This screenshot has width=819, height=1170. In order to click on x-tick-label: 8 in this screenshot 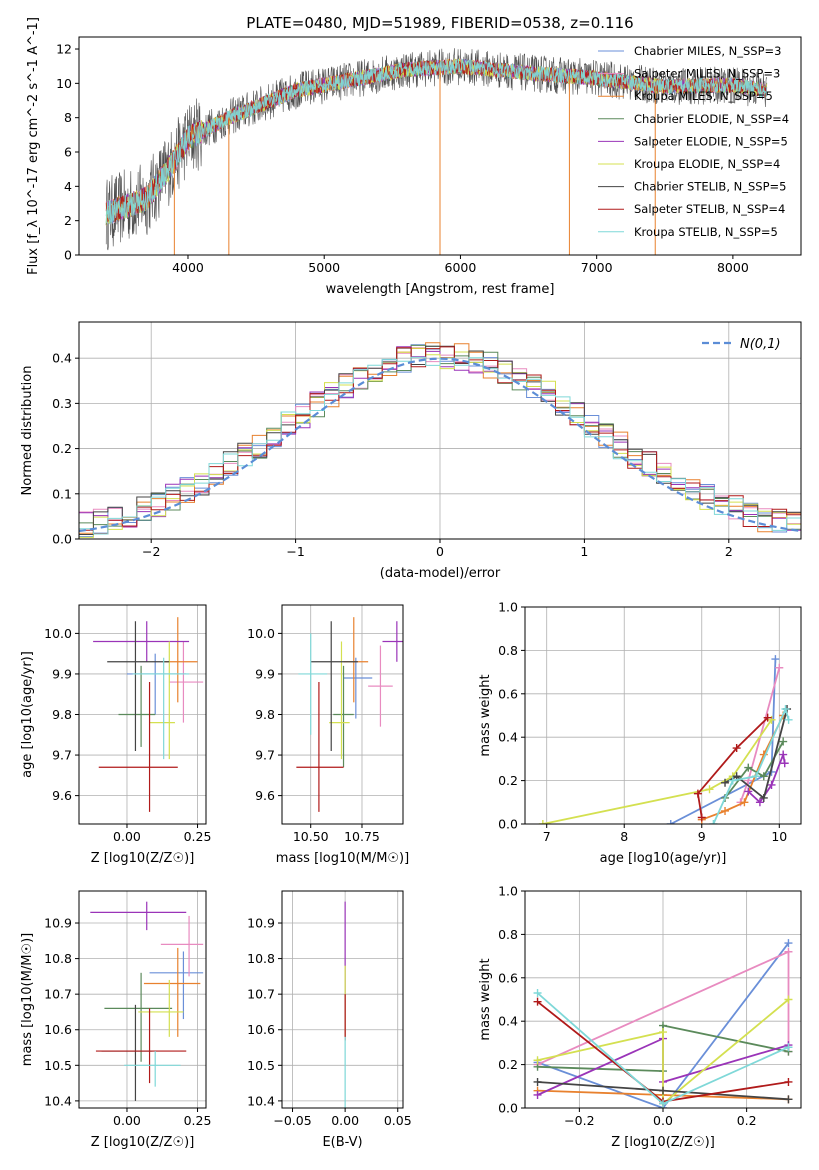, I will do `click(624, 836)`.